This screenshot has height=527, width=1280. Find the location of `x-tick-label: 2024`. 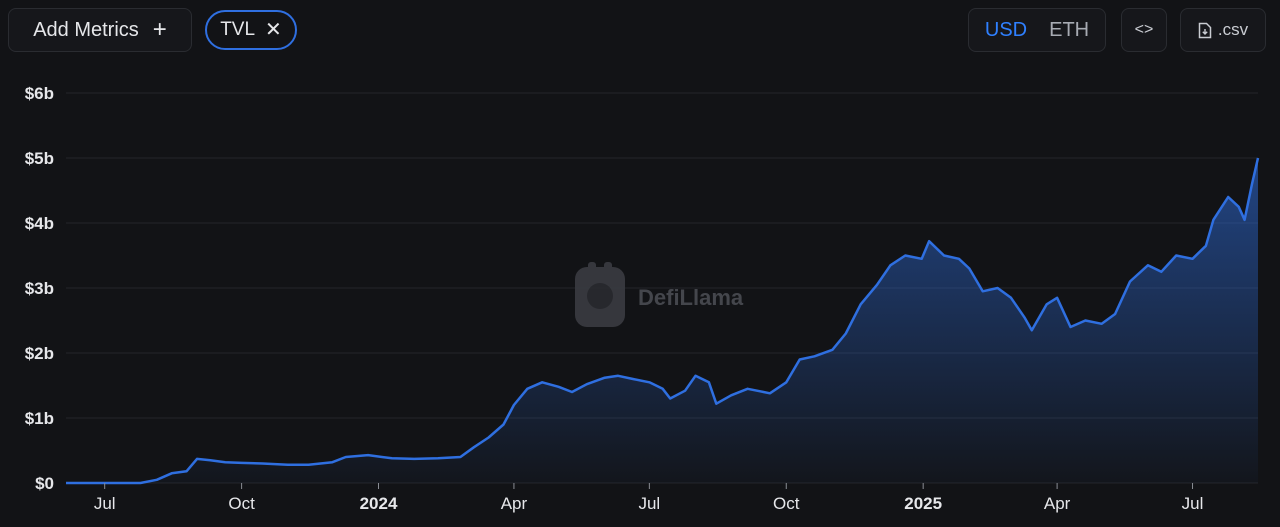

x-tick-label: 2024 is located at coordinates (379, 503).